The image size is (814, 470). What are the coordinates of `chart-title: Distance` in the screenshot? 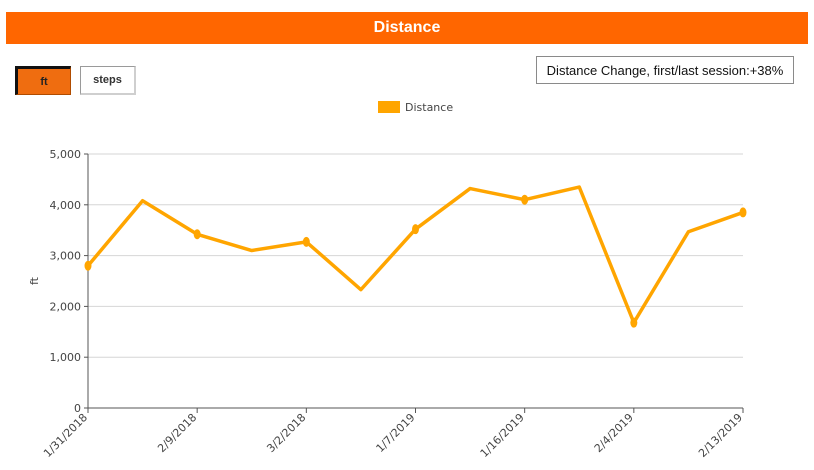 It's located at (407, 27).